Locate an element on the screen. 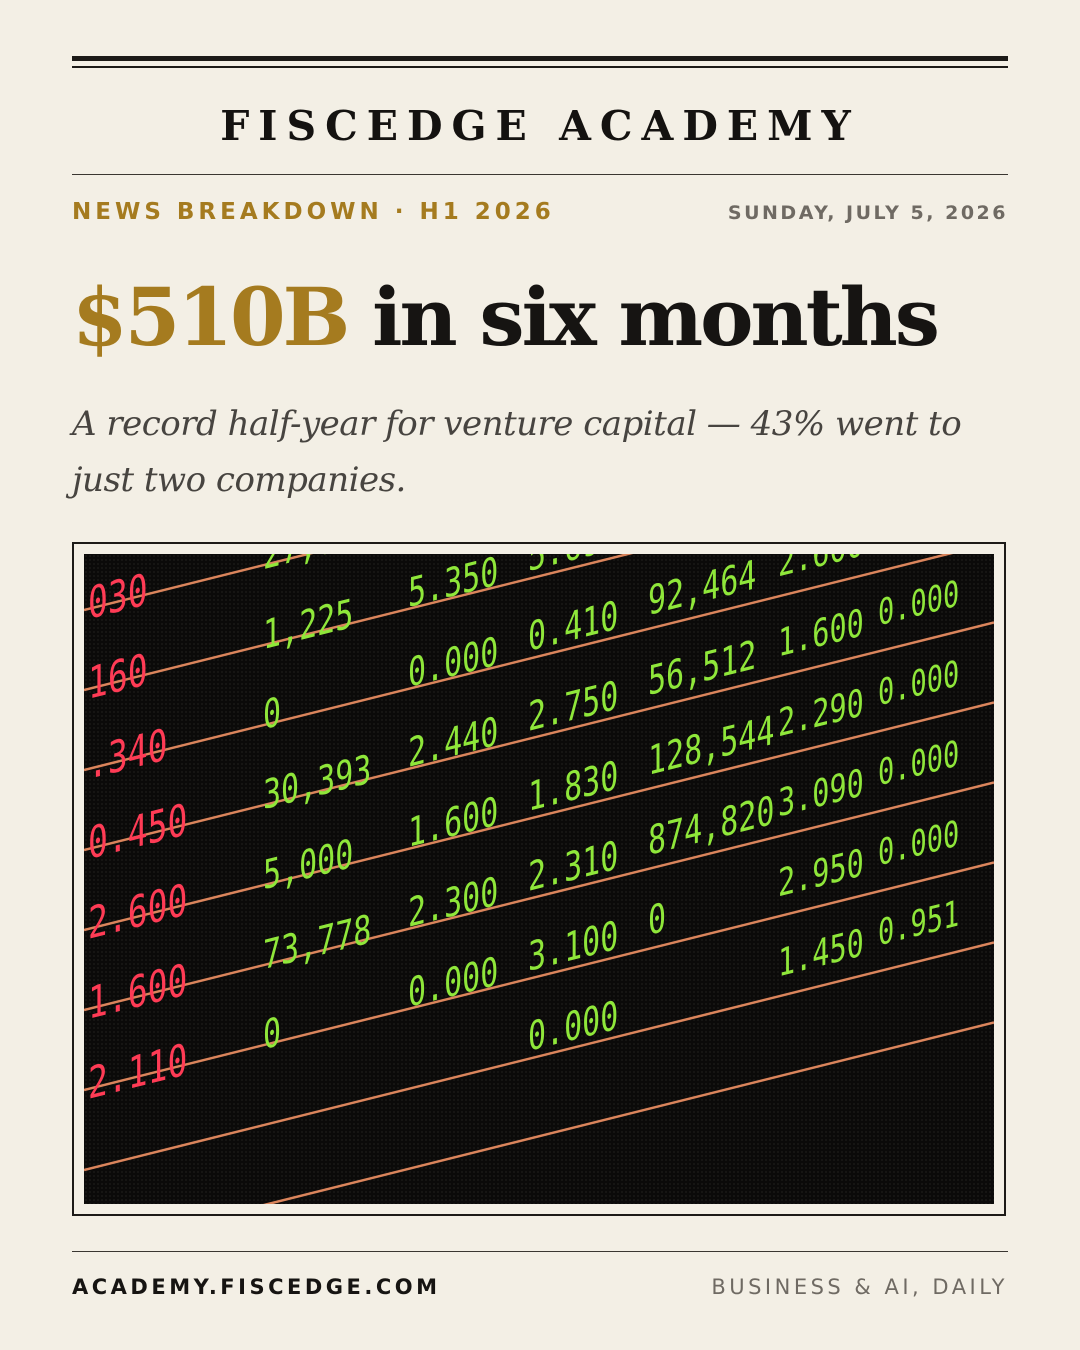  section-kicker: NEWS BREAKDOWN · H1 2026 is located at coordinates (313, 212).